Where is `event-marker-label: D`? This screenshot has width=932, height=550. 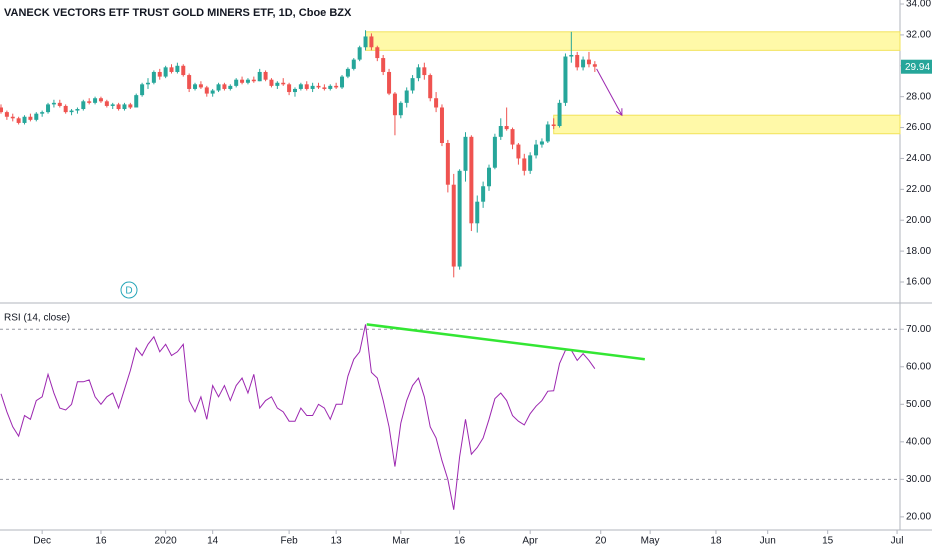
event-marker-label: D is located at coordinates (128, 291).